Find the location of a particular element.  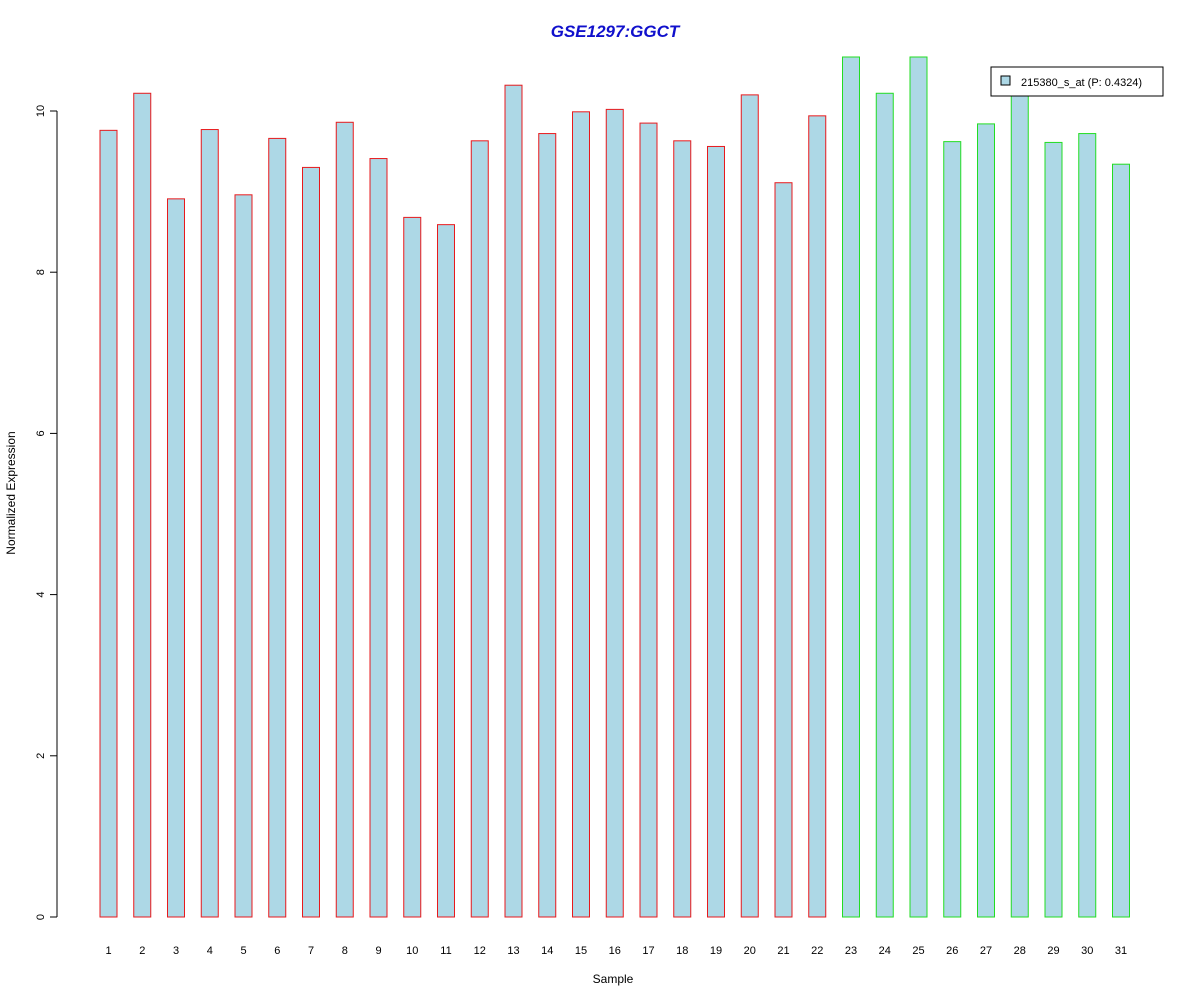

x-tick-label: 3 is located at coordinates (176, 951).